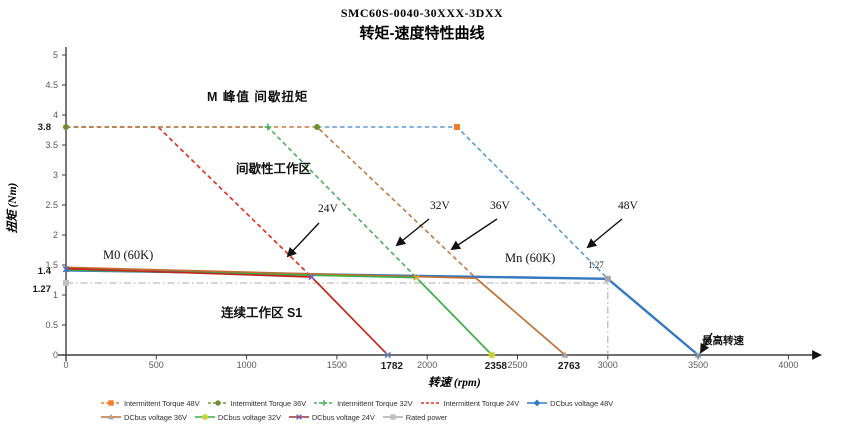  I want to click on y-value-label: 1.4, so click(45, 271).